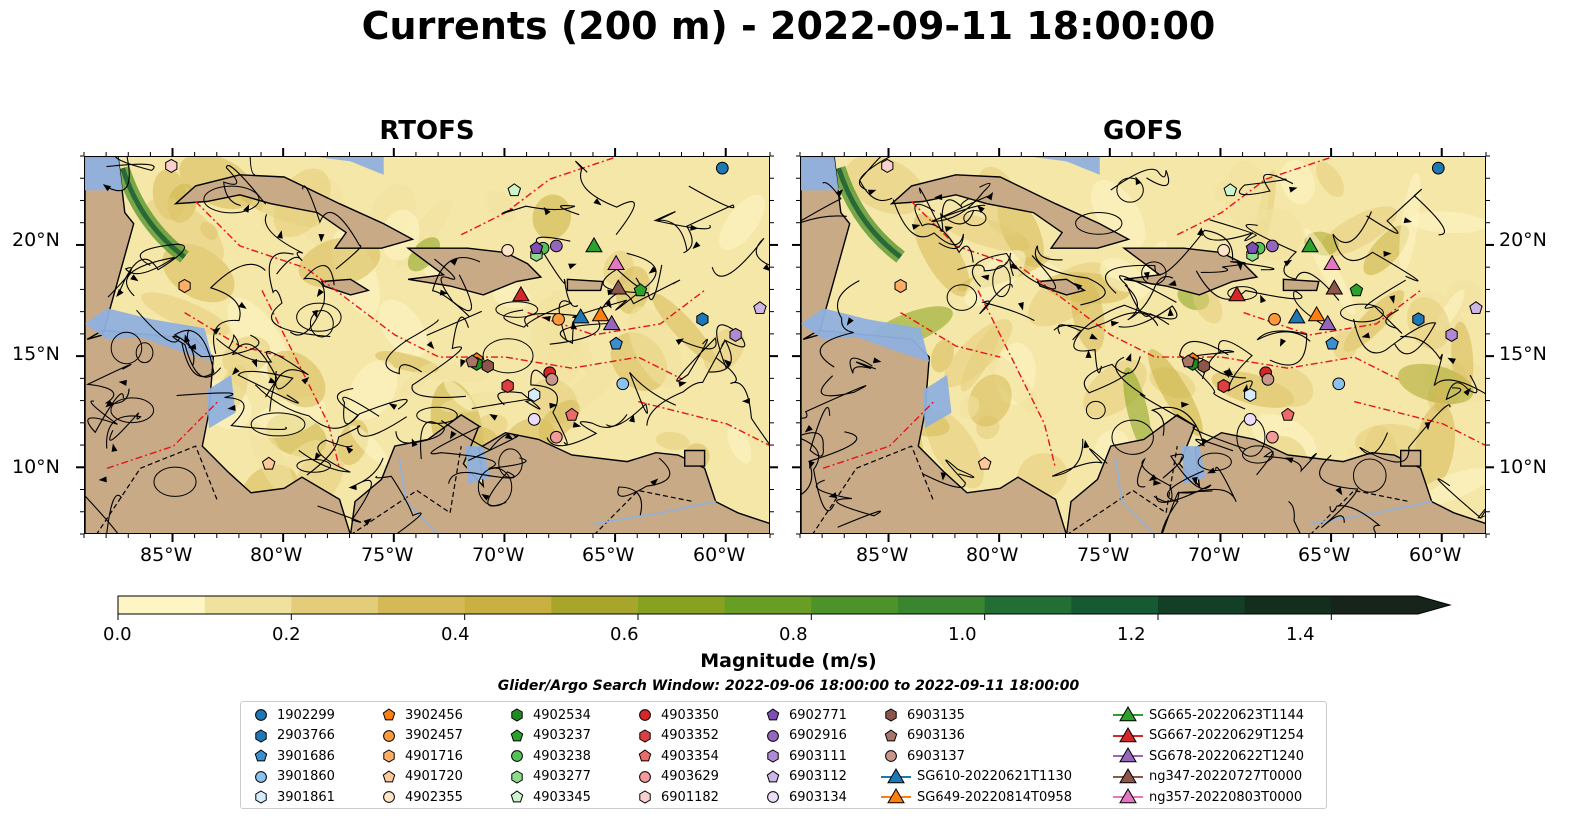  Describe the element at coordinates (873, 489) in the screenshot. I see `country-border` at that location.